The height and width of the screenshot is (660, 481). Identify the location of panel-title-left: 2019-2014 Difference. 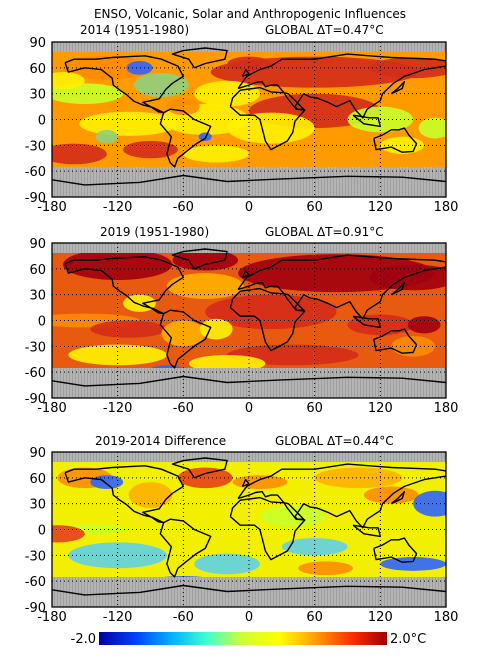
(160, 441).